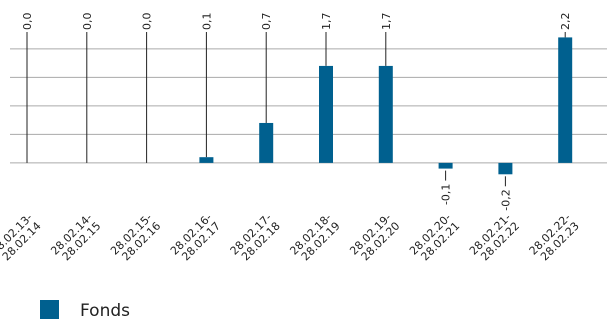  What do you see at coordinates (255, 238) in the screenshot?
I see `x-tick-label: 28.02.17-28.02.18` at bounding box center [255, 238].